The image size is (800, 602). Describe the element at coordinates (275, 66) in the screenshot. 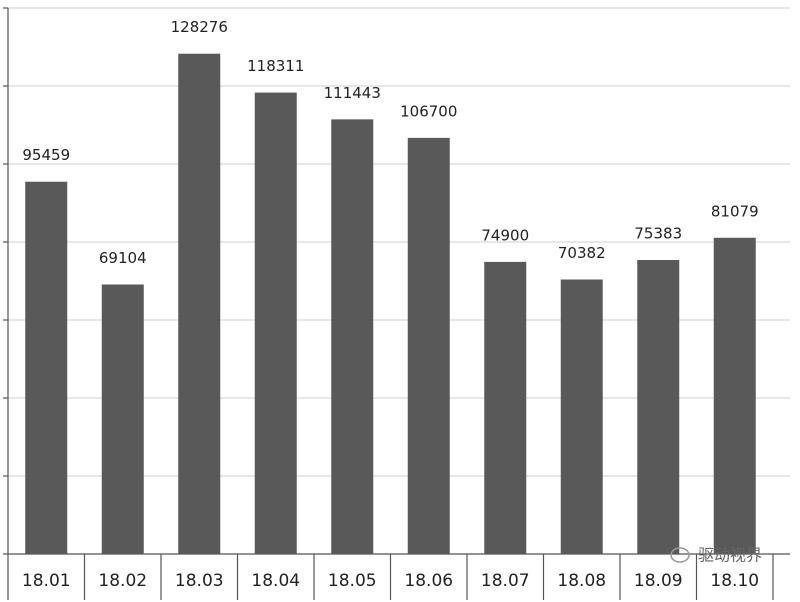

I see `data-label: 118311` at that location.